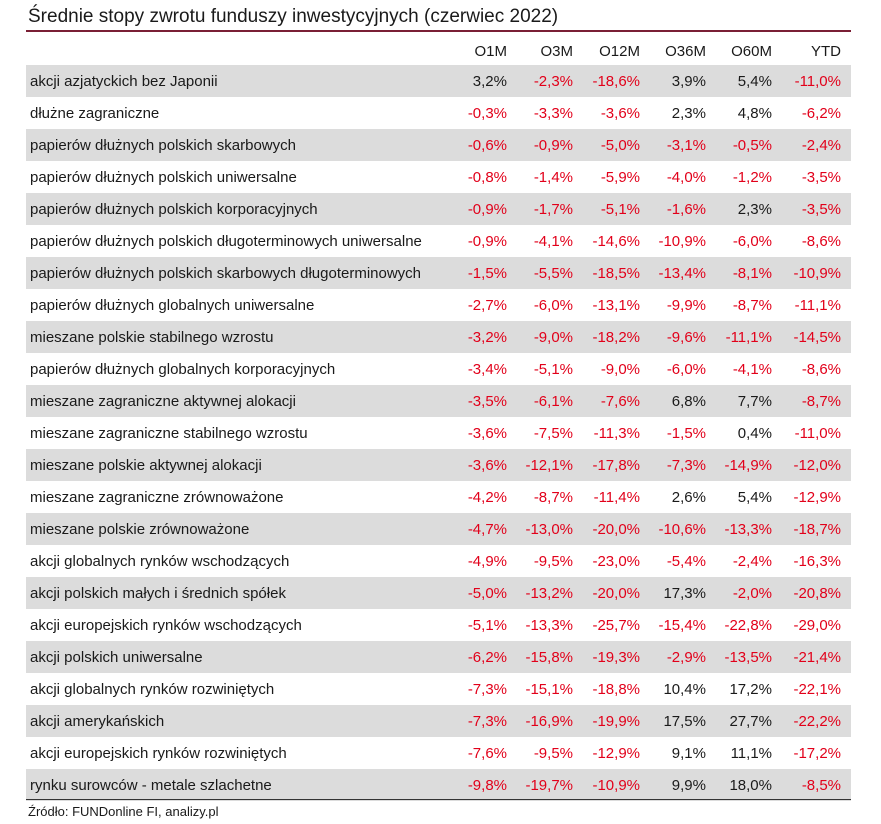 The image size is (881, 824). What do you see at coordinates (752, 561) in the screenshot?
I see `cell-o60m: -2,4%` at bounding box center [752, 561].